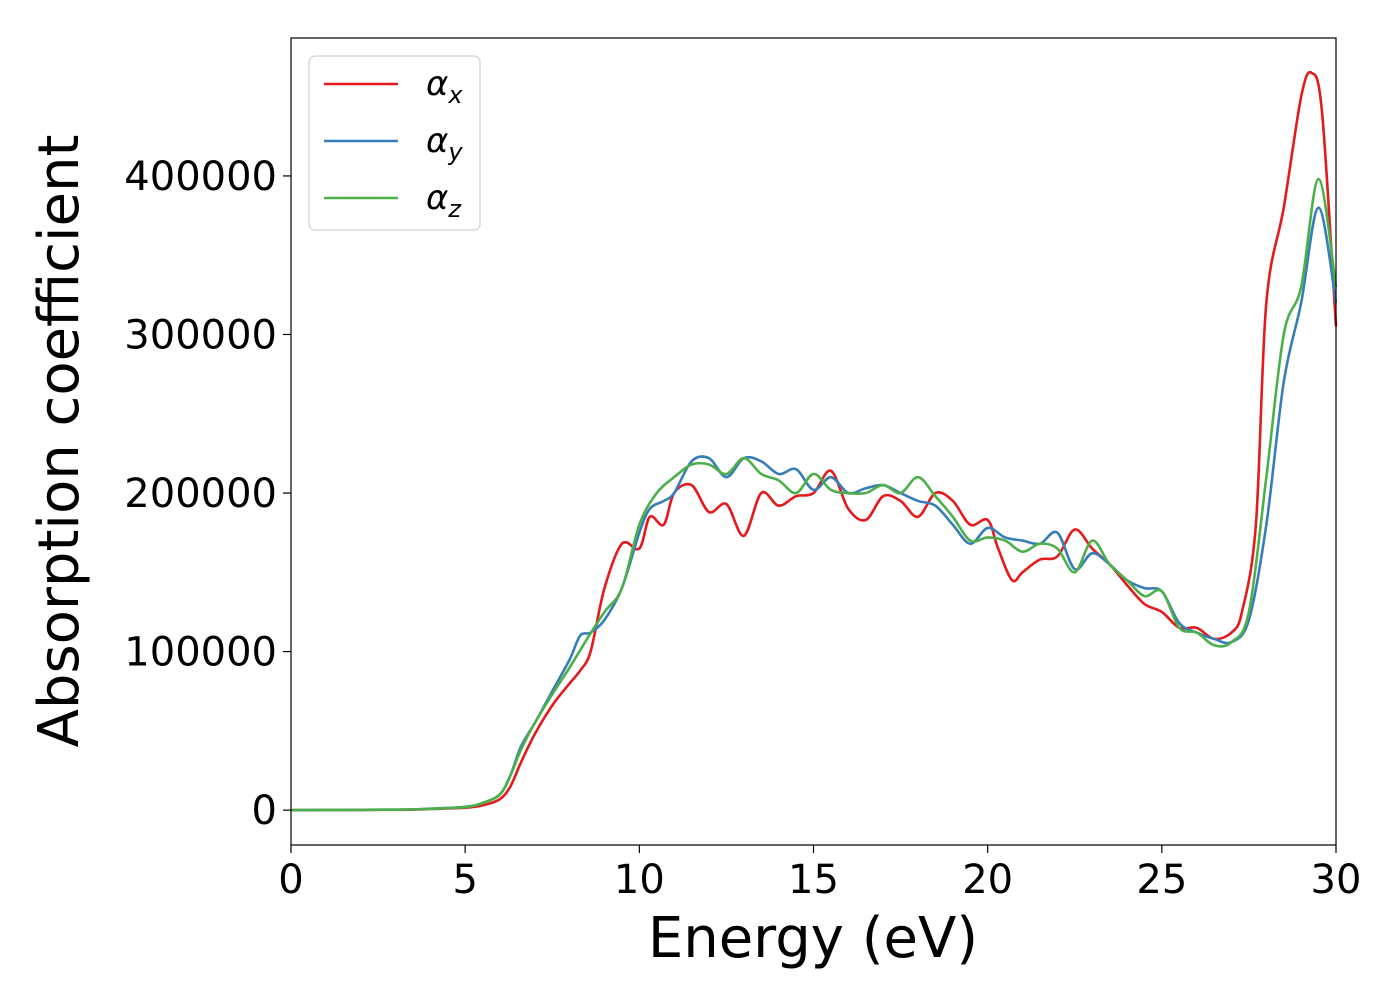 The image size is (1400, 1000). I want to click on y-axis-ticks: 0 100000 200000 300000 400000, so click(207, 494).